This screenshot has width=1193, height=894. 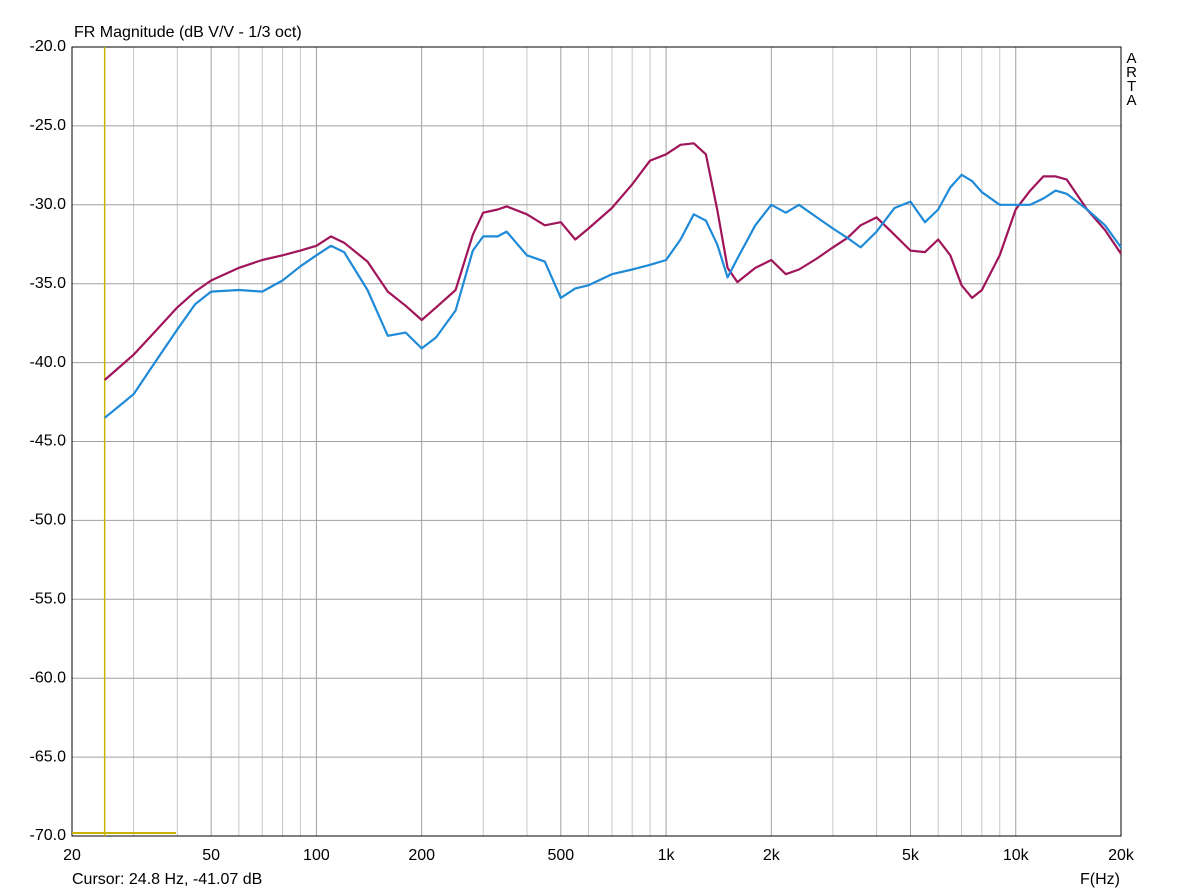 I want to click on x-tick-label: 5k, so click(x=911, y=855).